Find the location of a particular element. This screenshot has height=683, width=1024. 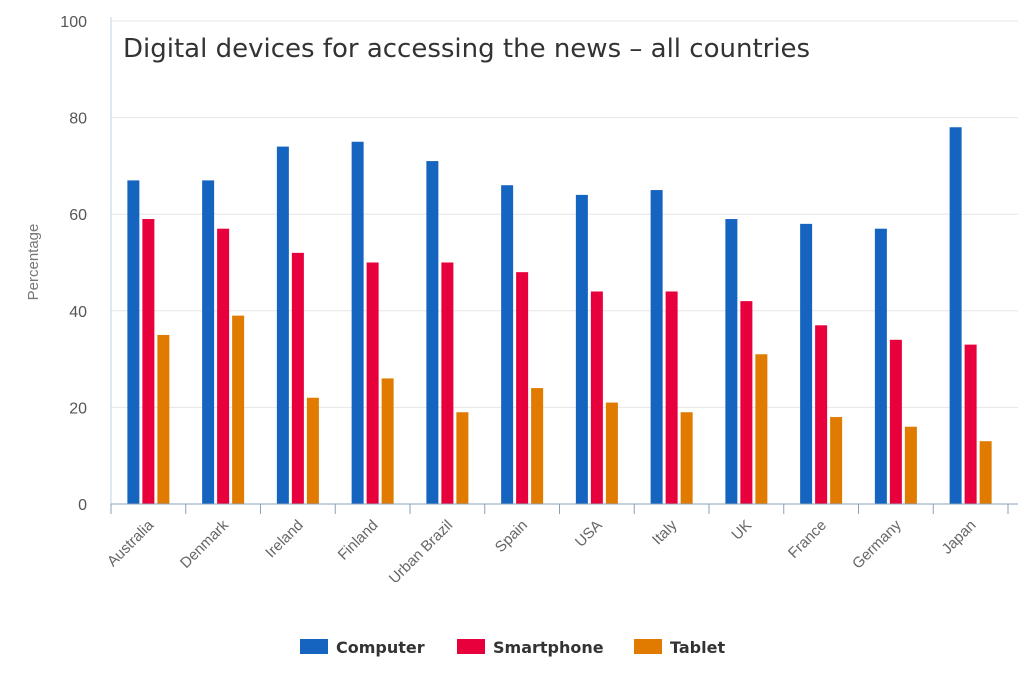

bar-smartphone-japan: Japan – Smartphone: 33 is located at coordinates (970, 424).